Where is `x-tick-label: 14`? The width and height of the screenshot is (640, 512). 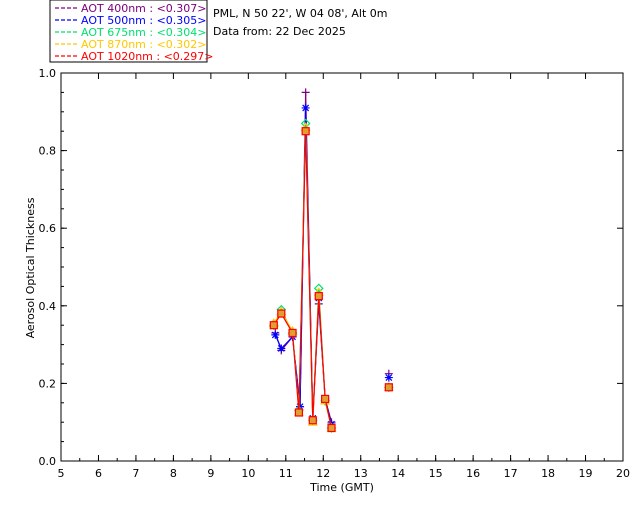
x-tick-label: 14 is located at coordinates (398, 473).